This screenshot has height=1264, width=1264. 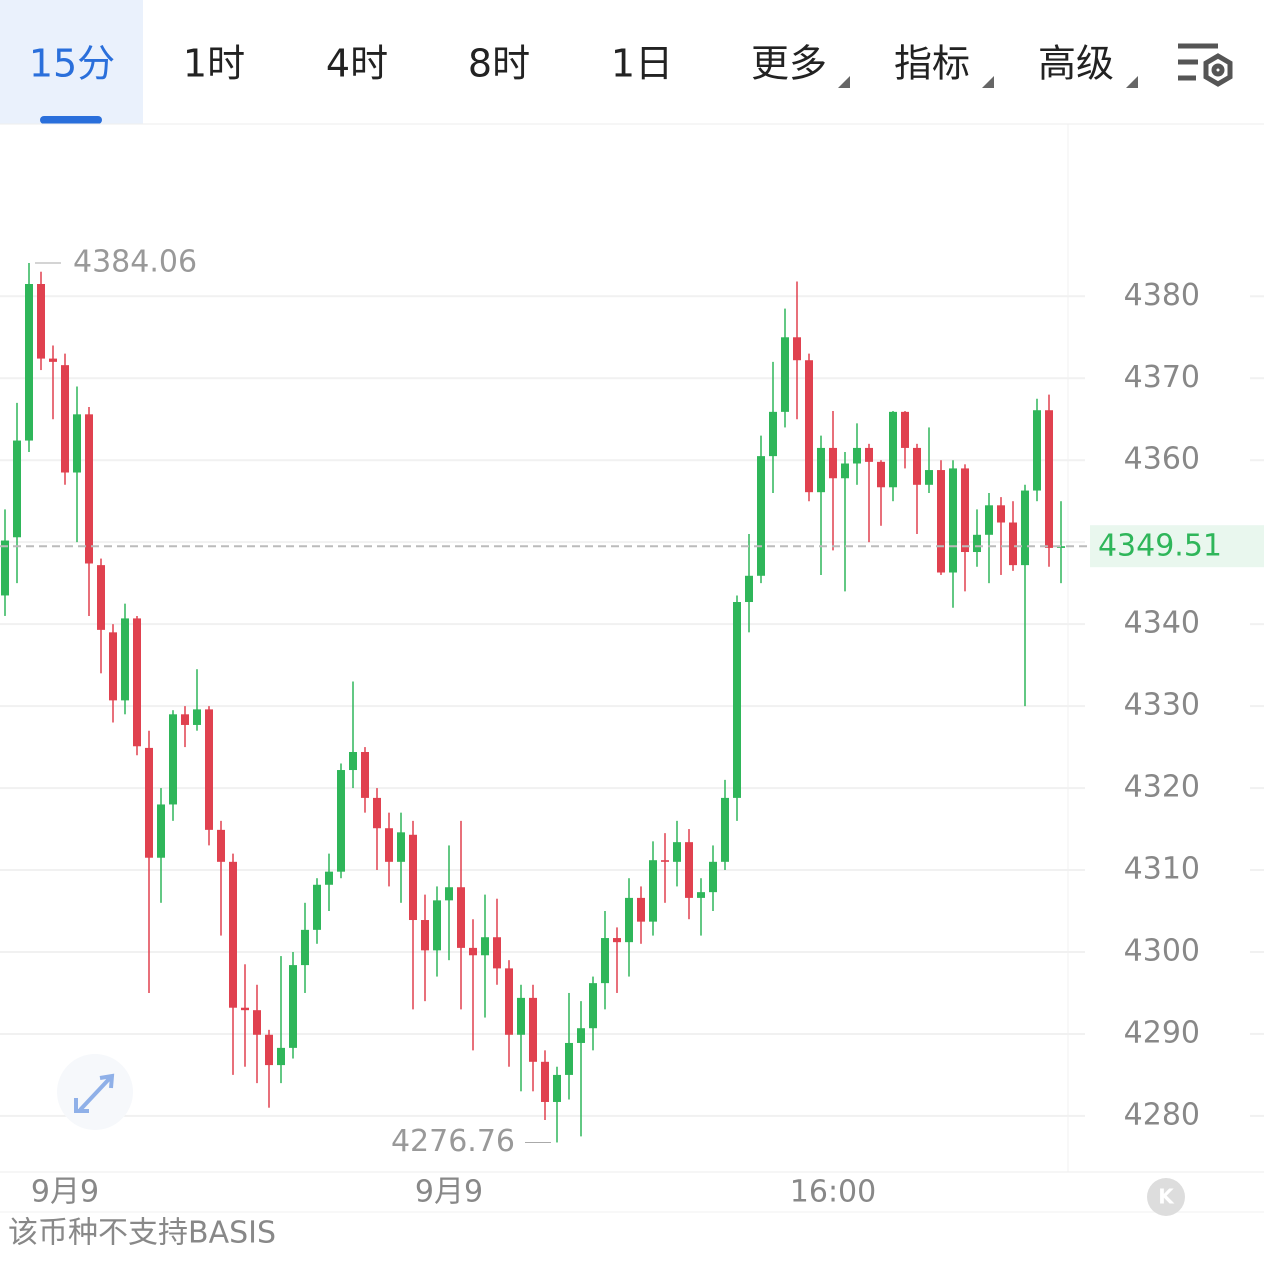 I want to click on k-icon: K, so click(x=1166, y=1197).